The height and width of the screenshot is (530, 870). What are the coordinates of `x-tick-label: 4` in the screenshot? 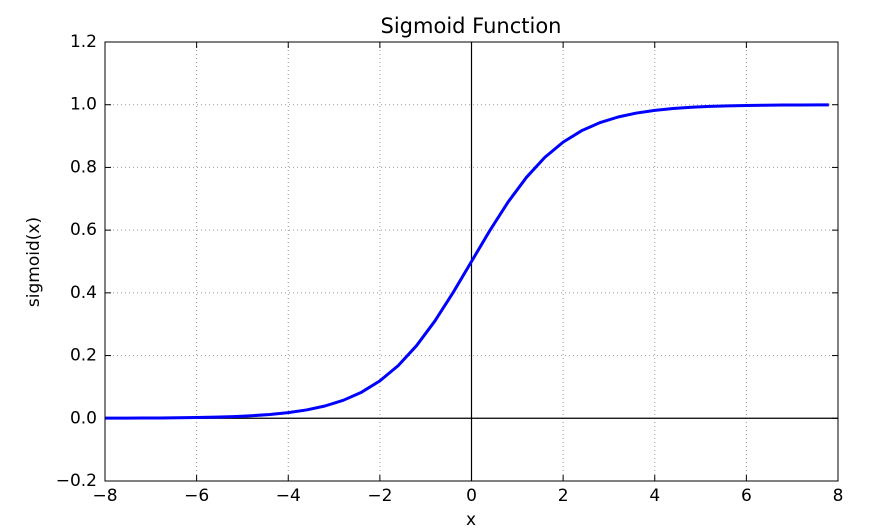 It's located at (654, 496).